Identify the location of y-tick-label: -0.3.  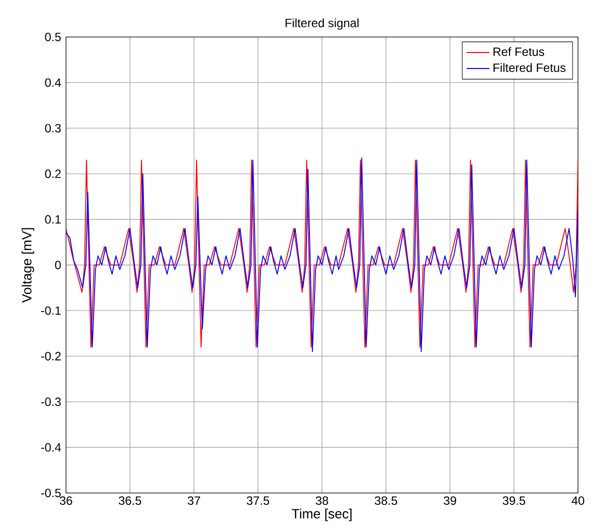
(51, 402).